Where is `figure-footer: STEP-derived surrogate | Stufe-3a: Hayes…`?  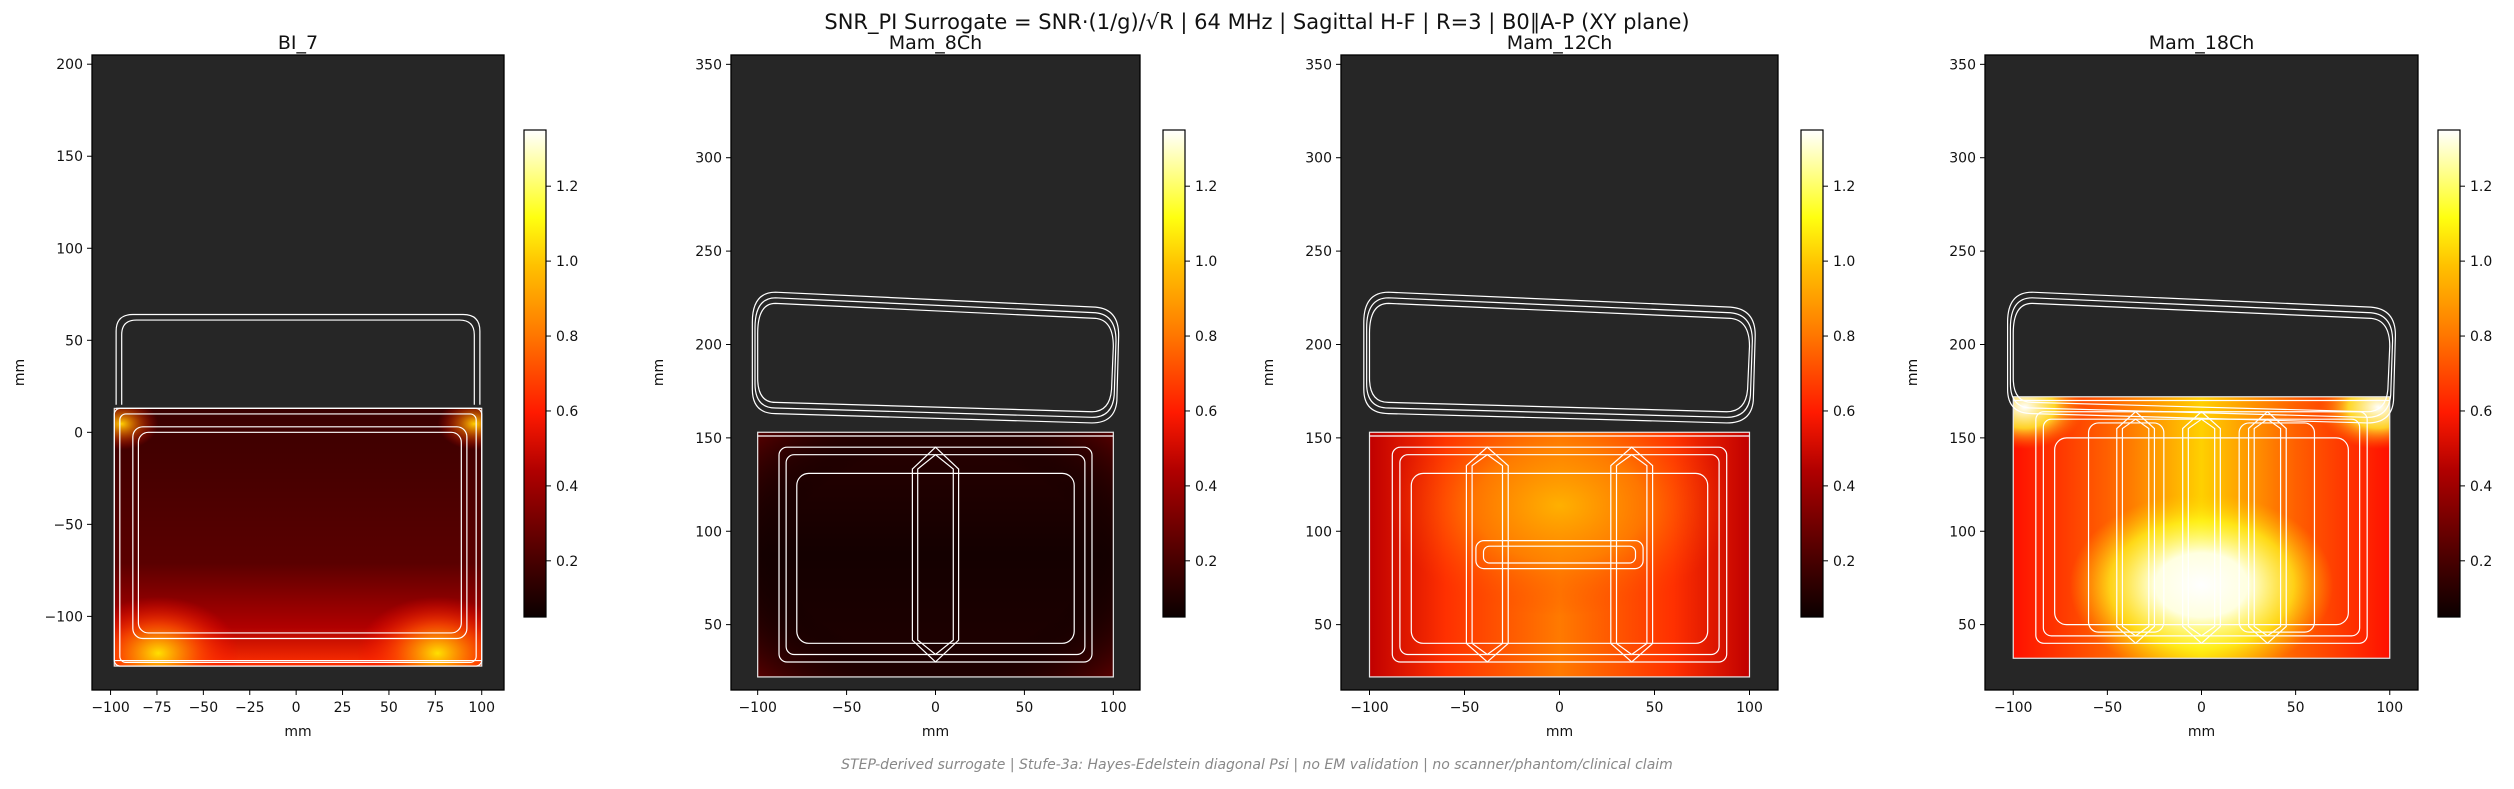 figure-footer: STEP-derived surrogate | Stufe-3a: Hayes… is located at coordinates (1257, 765).